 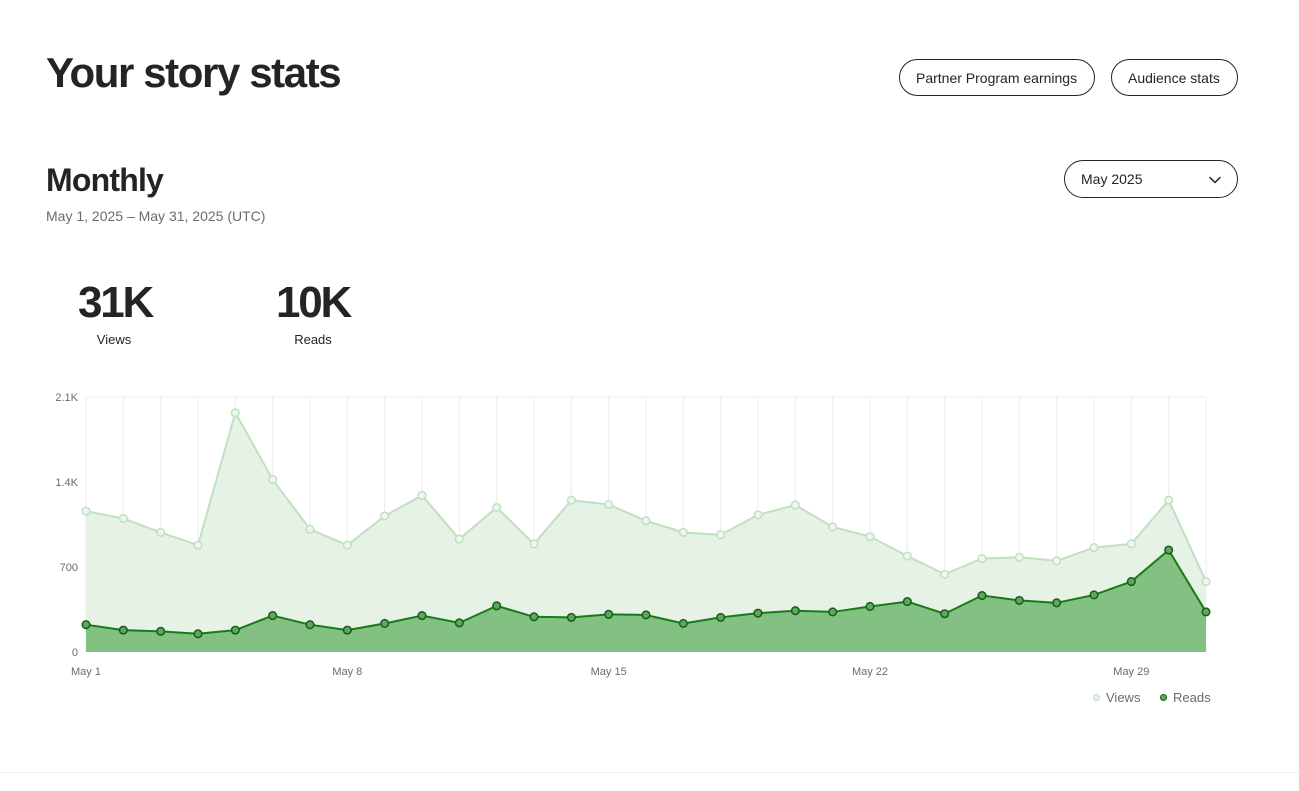 What do you see at coordinates (116, 302) in the screenshot?
I see `metric-value-views: 31K` at bounding box center [116, 302].